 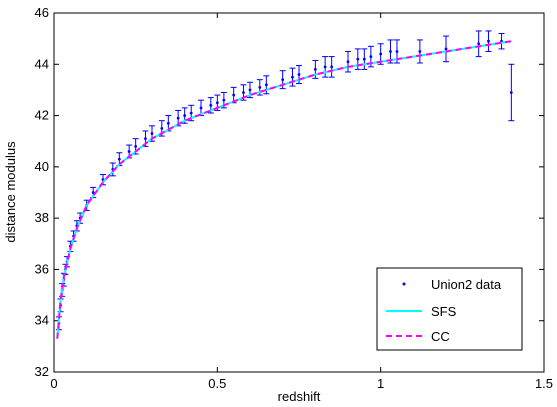 What do you see at coordinates (42, 217) in the screenshot?
I see `y-tick-label: 38` at bounding box center [42, 217].